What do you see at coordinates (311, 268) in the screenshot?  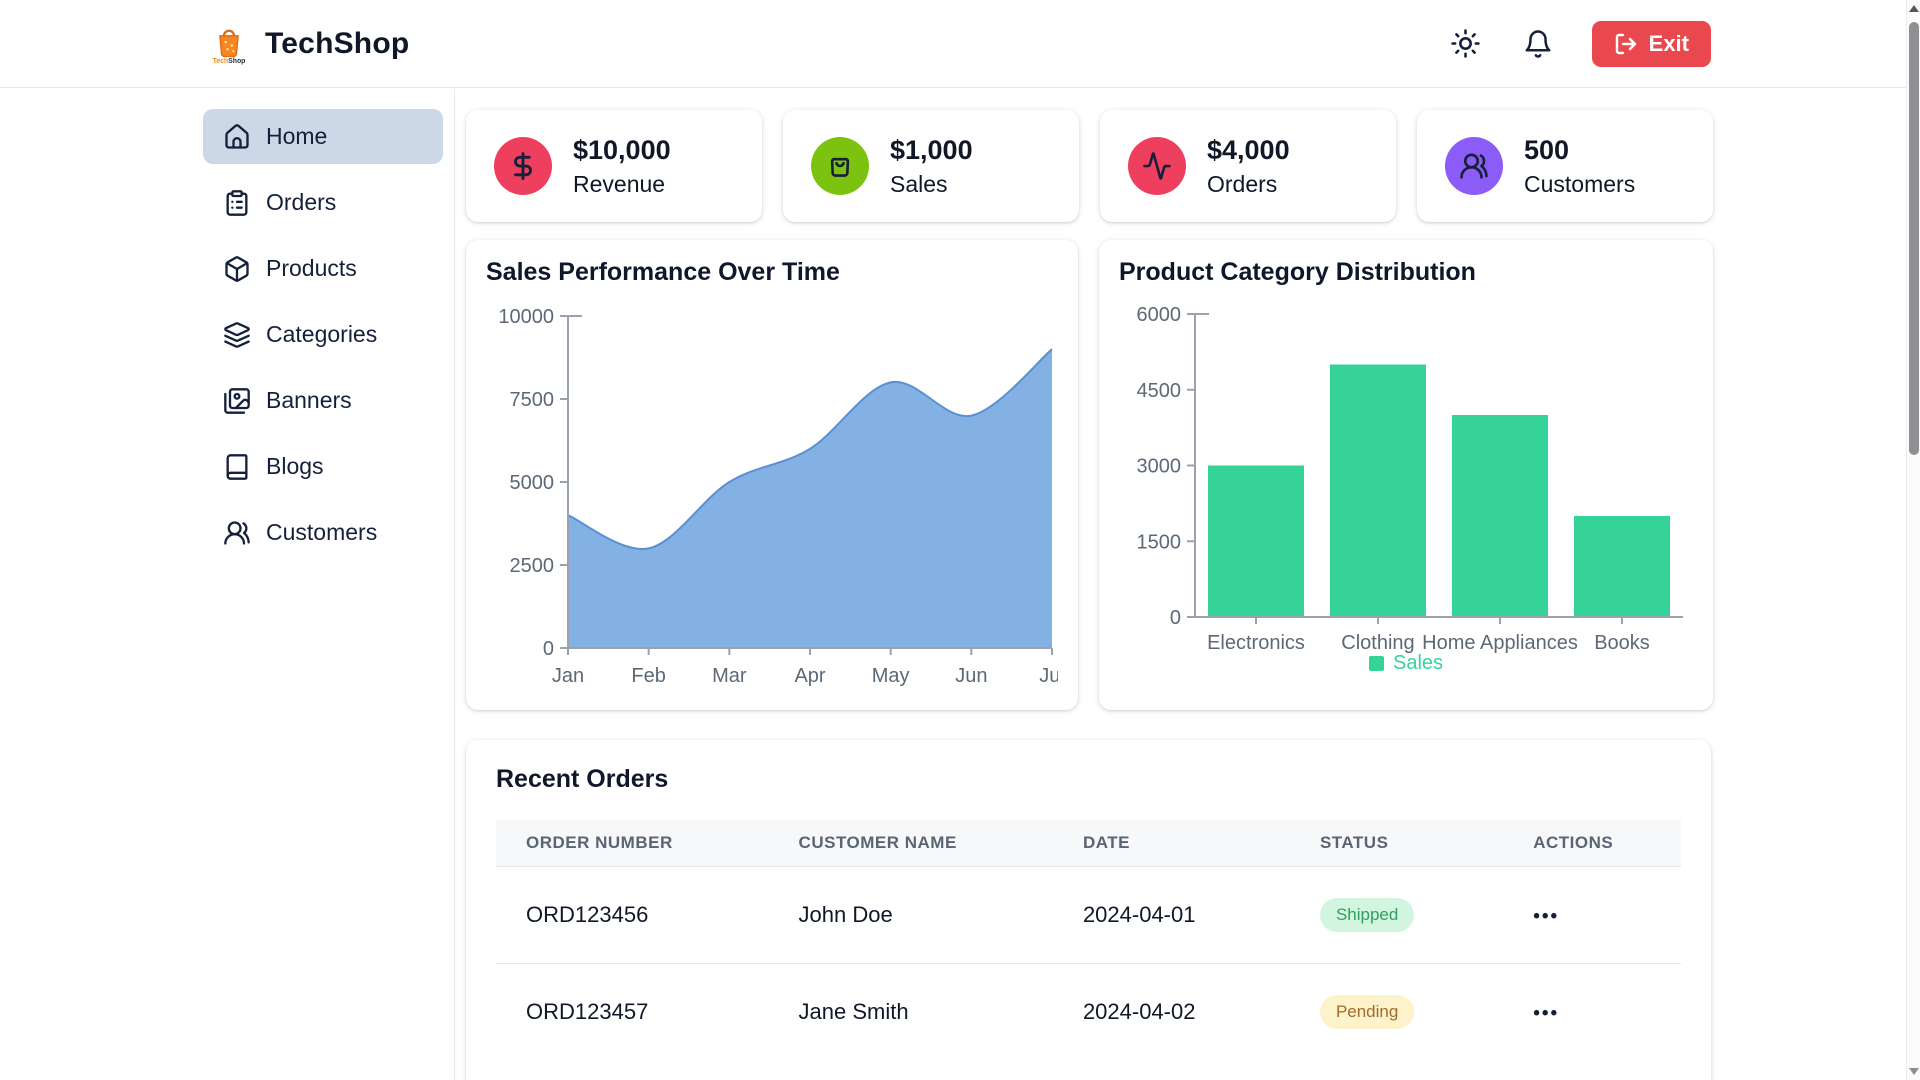 I see `sidebar-item-label: Products` at bounding box center [311, 268].